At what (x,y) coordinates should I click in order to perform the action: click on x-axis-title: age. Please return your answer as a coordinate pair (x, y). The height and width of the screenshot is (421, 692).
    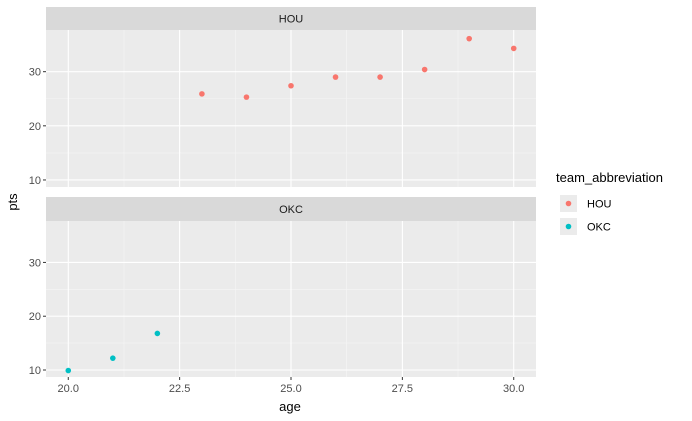
    Looking at the image, I should click on (290, 406).